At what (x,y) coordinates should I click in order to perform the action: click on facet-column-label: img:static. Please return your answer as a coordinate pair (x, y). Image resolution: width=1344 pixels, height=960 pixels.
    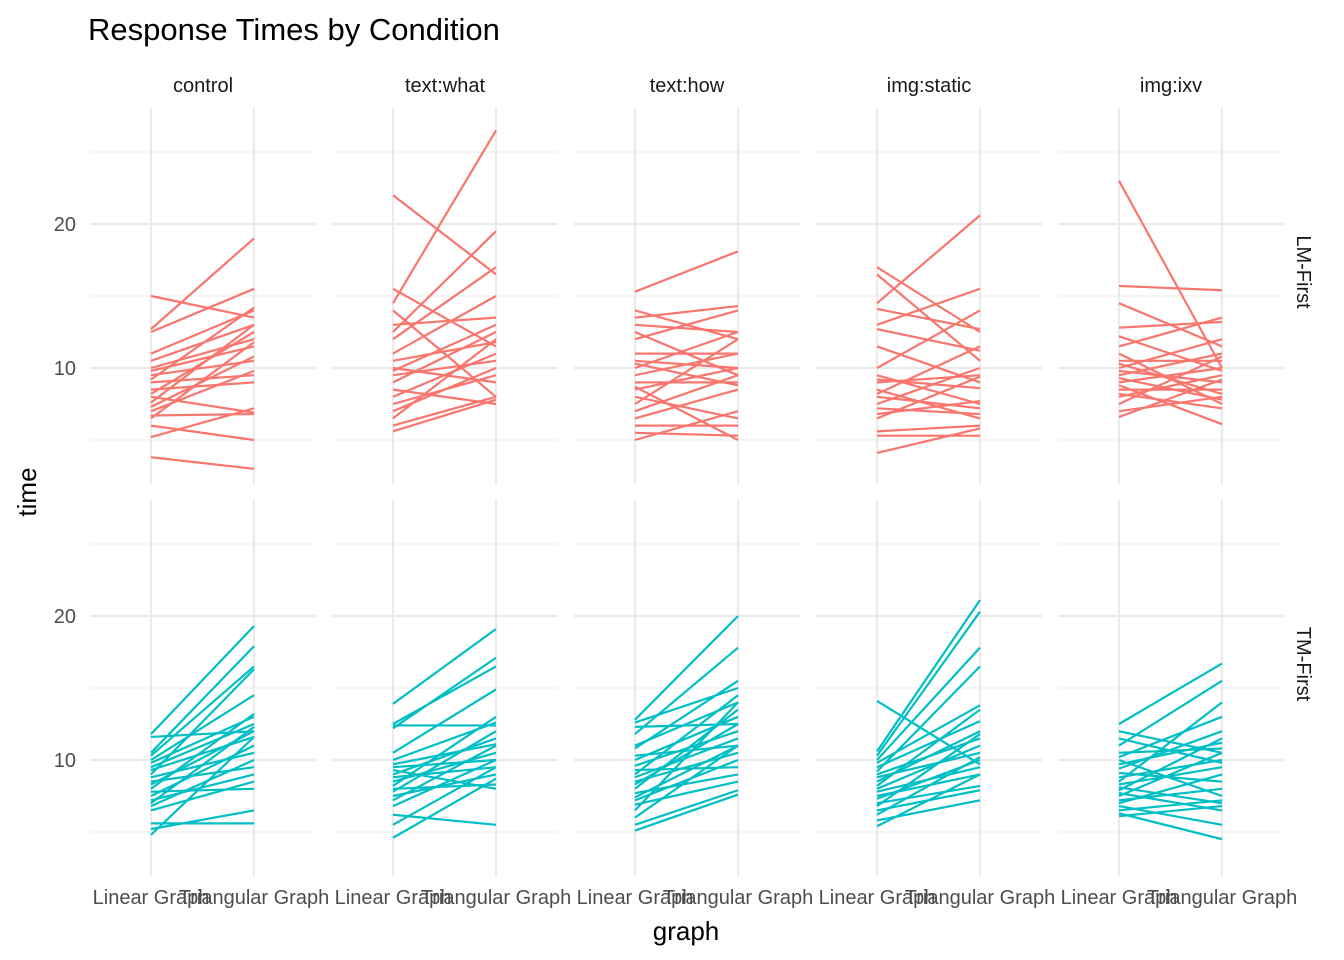
    Looking at the image, I should click on (929, 86).